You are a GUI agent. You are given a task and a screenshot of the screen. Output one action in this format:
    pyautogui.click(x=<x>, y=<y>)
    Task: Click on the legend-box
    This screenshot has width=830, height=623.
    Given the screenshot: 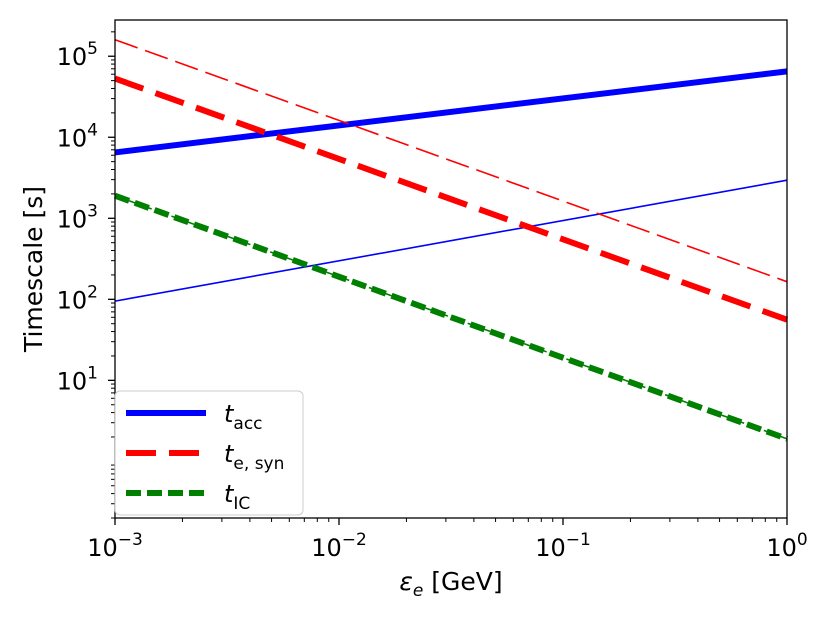 What is the action you would take?
    pyautogui.click(x=209, y=453)
    